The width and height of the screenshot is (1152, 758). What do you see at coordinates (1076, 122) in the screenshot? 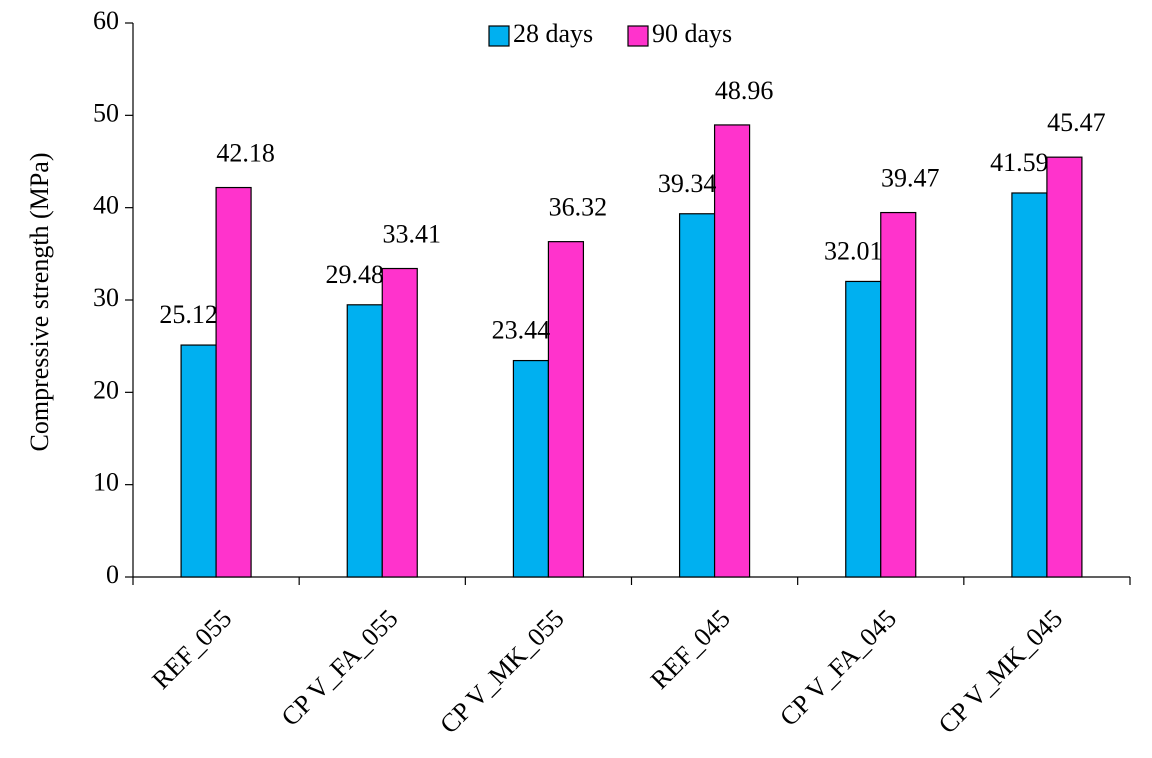
I see `data-label: 45.47` at bounding box center [1076, 122].